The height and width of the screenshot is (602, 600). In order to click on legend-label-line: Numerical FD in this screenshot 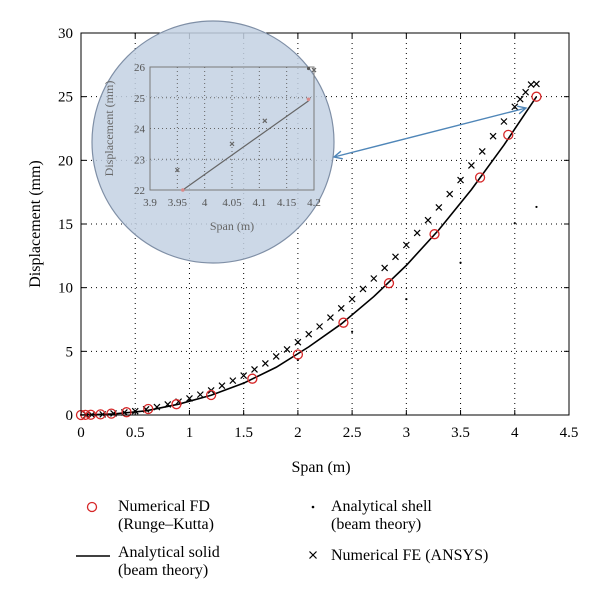, I will do `click(164, 506)`.